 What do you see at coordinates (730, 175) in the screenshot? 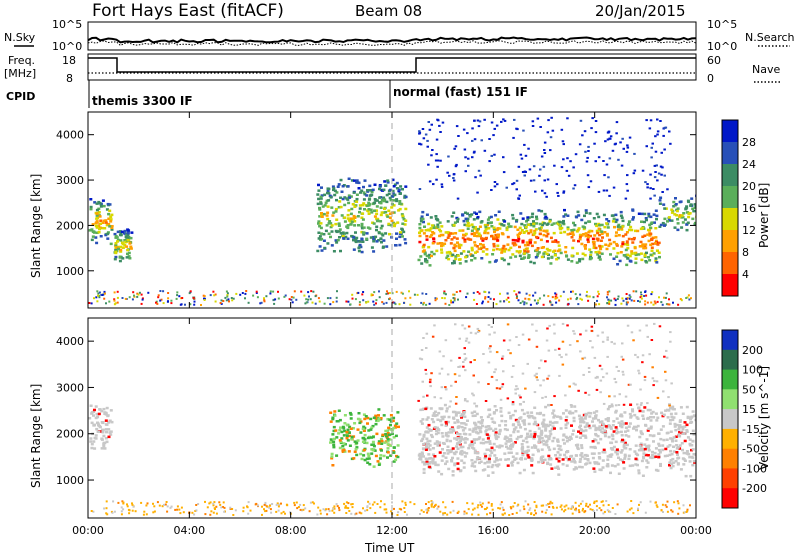
I see `colorbar-segment` at bounding box center [730, 175].